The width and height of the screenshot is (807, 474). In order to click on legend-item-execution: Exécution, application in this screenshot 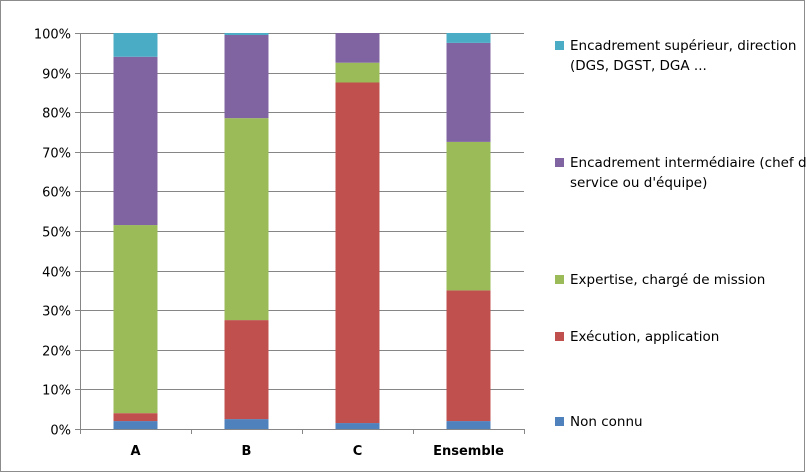, I will do `click(681, 337)`.